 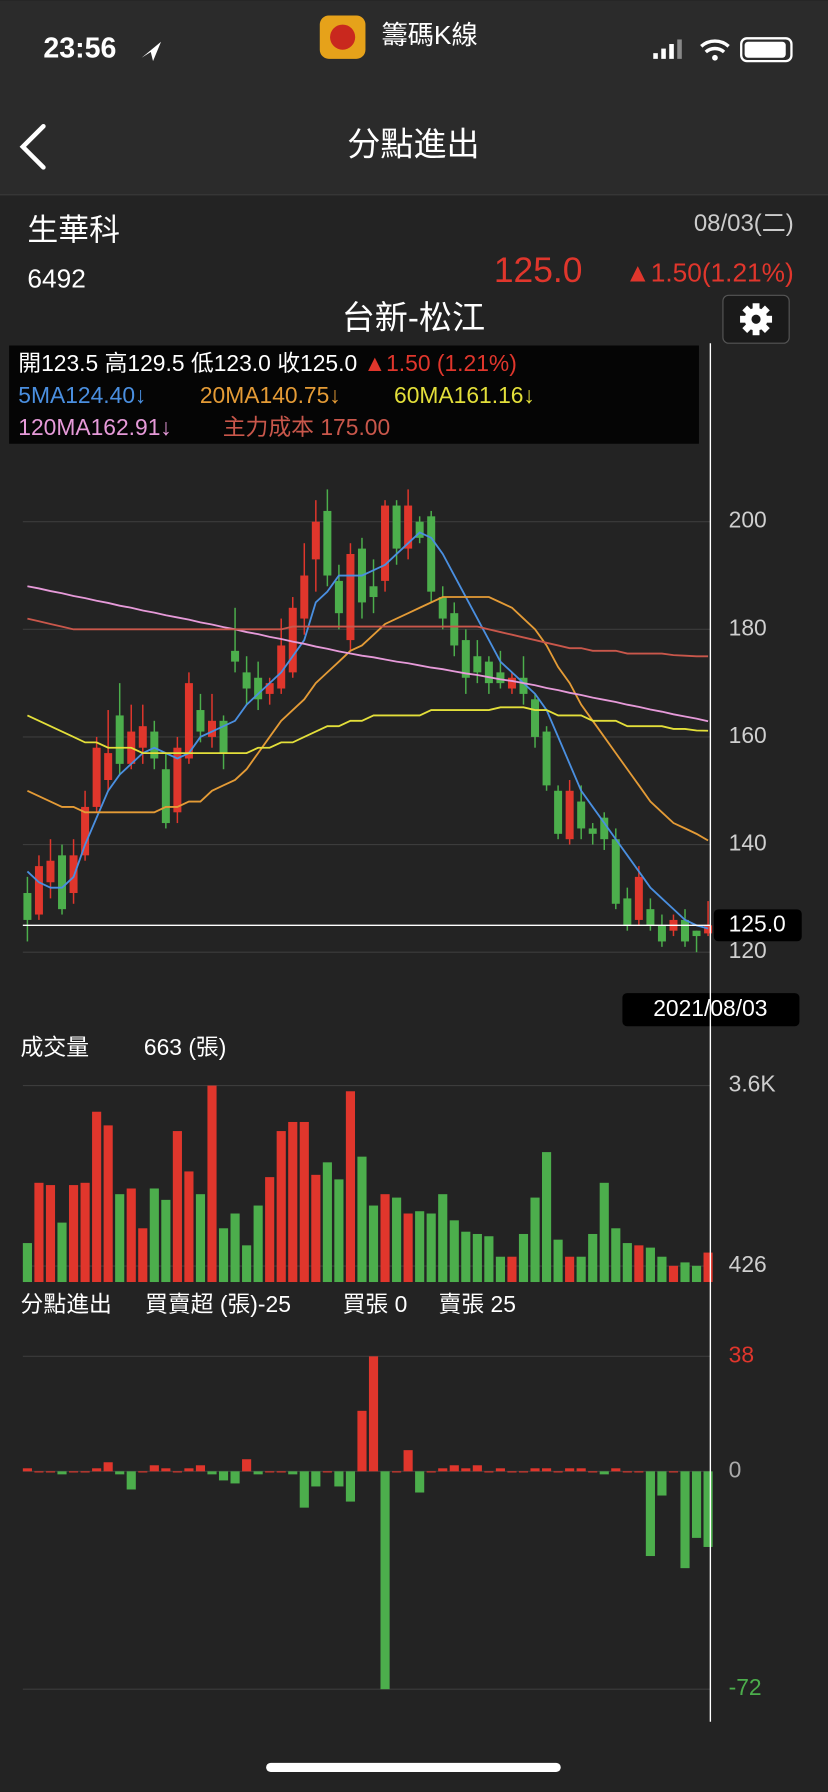 I want to click on location-icon, so click(x=151, y=51).